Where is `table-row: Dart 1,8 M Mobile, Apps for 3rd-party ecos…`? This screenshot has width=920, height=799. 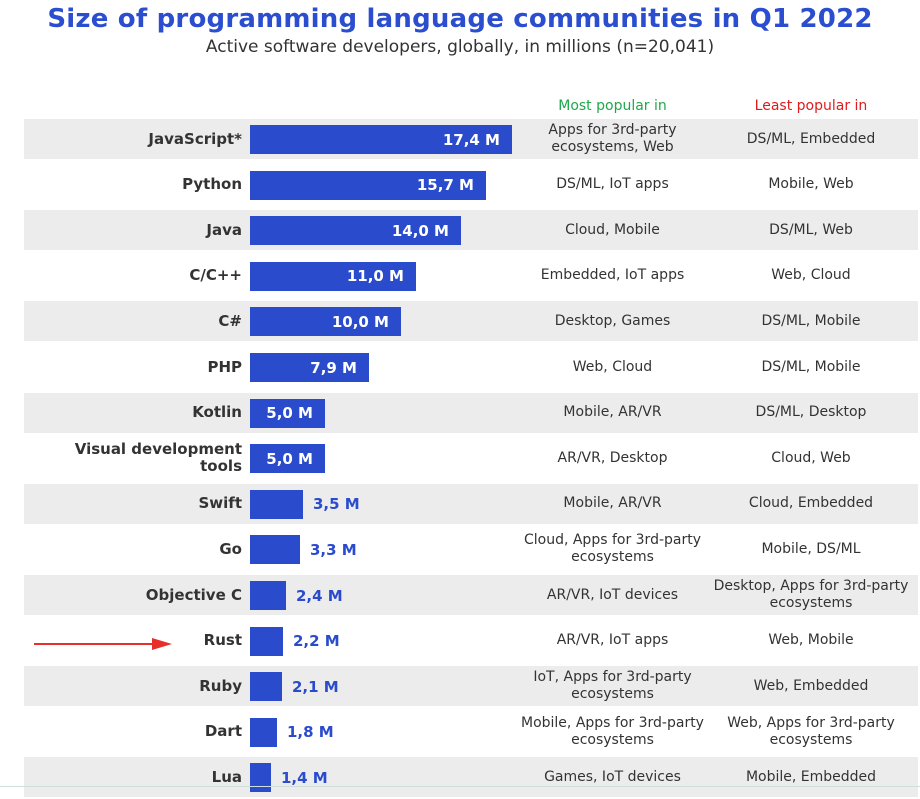 table-row: Dart 1,8 M Mobile, Apps for 3rd-party ecos… is located at coordinates (471, 732).